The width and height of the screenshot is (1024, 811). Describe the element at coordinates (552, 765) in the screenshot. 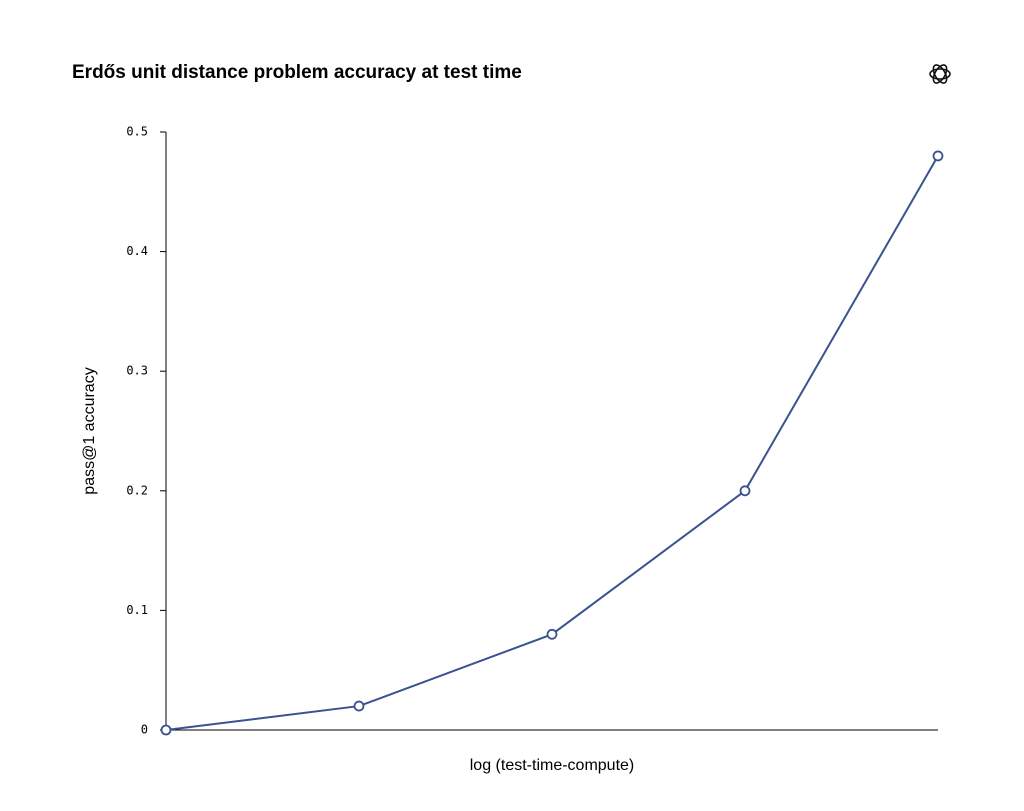

I see `x-axis-label: log (test-time-compute)` at that location.